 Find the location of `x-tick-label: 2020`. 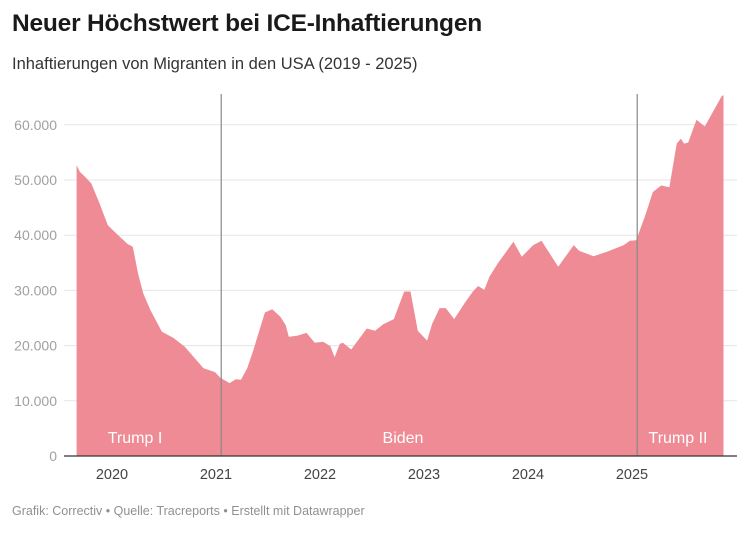

x-tick-label: 2020 is located at coordinates (112, 475).